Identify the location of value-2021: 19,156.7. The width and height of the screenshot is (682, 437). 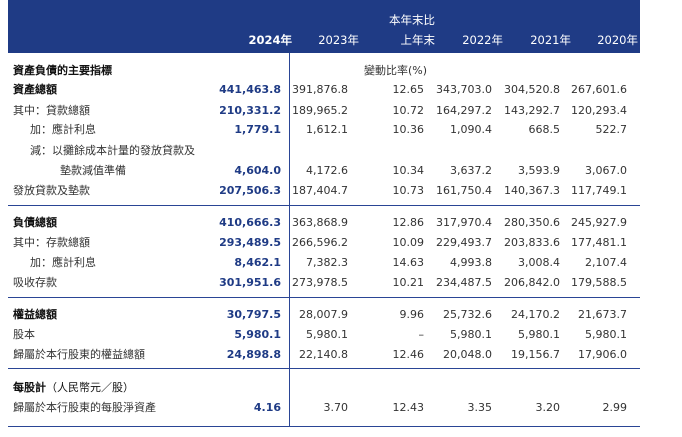
(535, 354).